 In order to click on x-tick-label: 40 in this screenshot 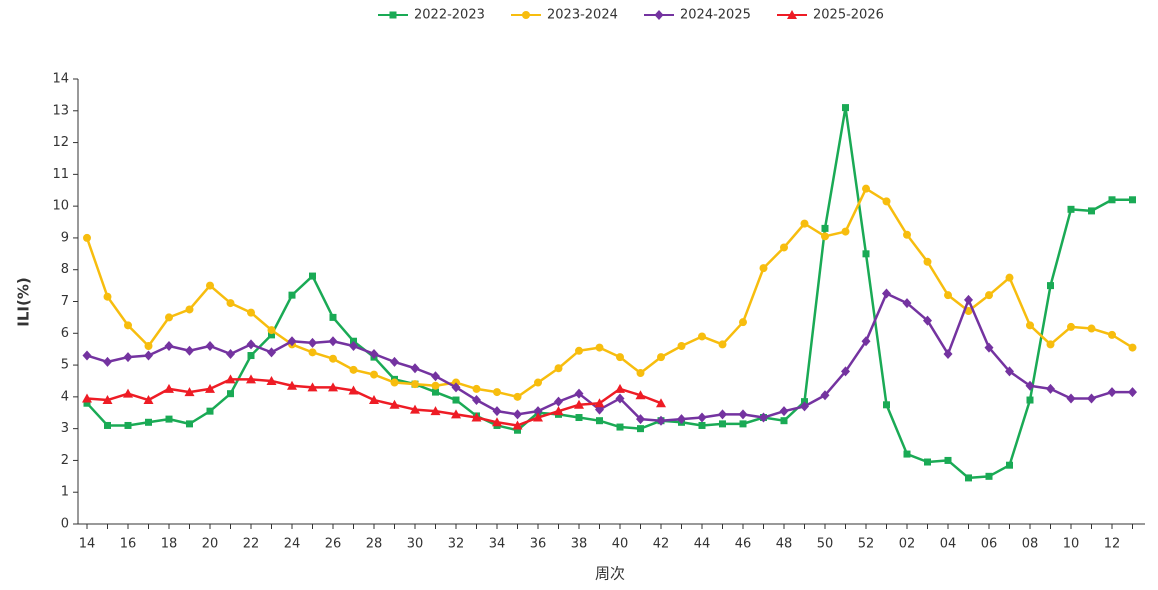, I will do `click(620, 544)`.